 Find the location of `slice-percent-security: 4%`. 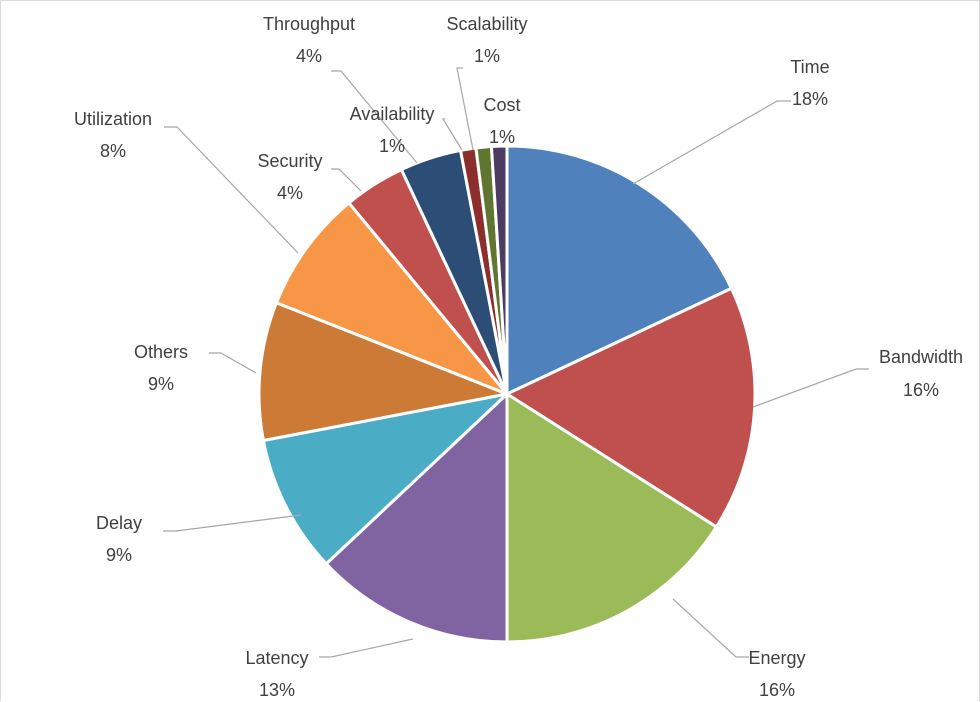

slice-percent-security: 4% is located at coordinates (290, 193).